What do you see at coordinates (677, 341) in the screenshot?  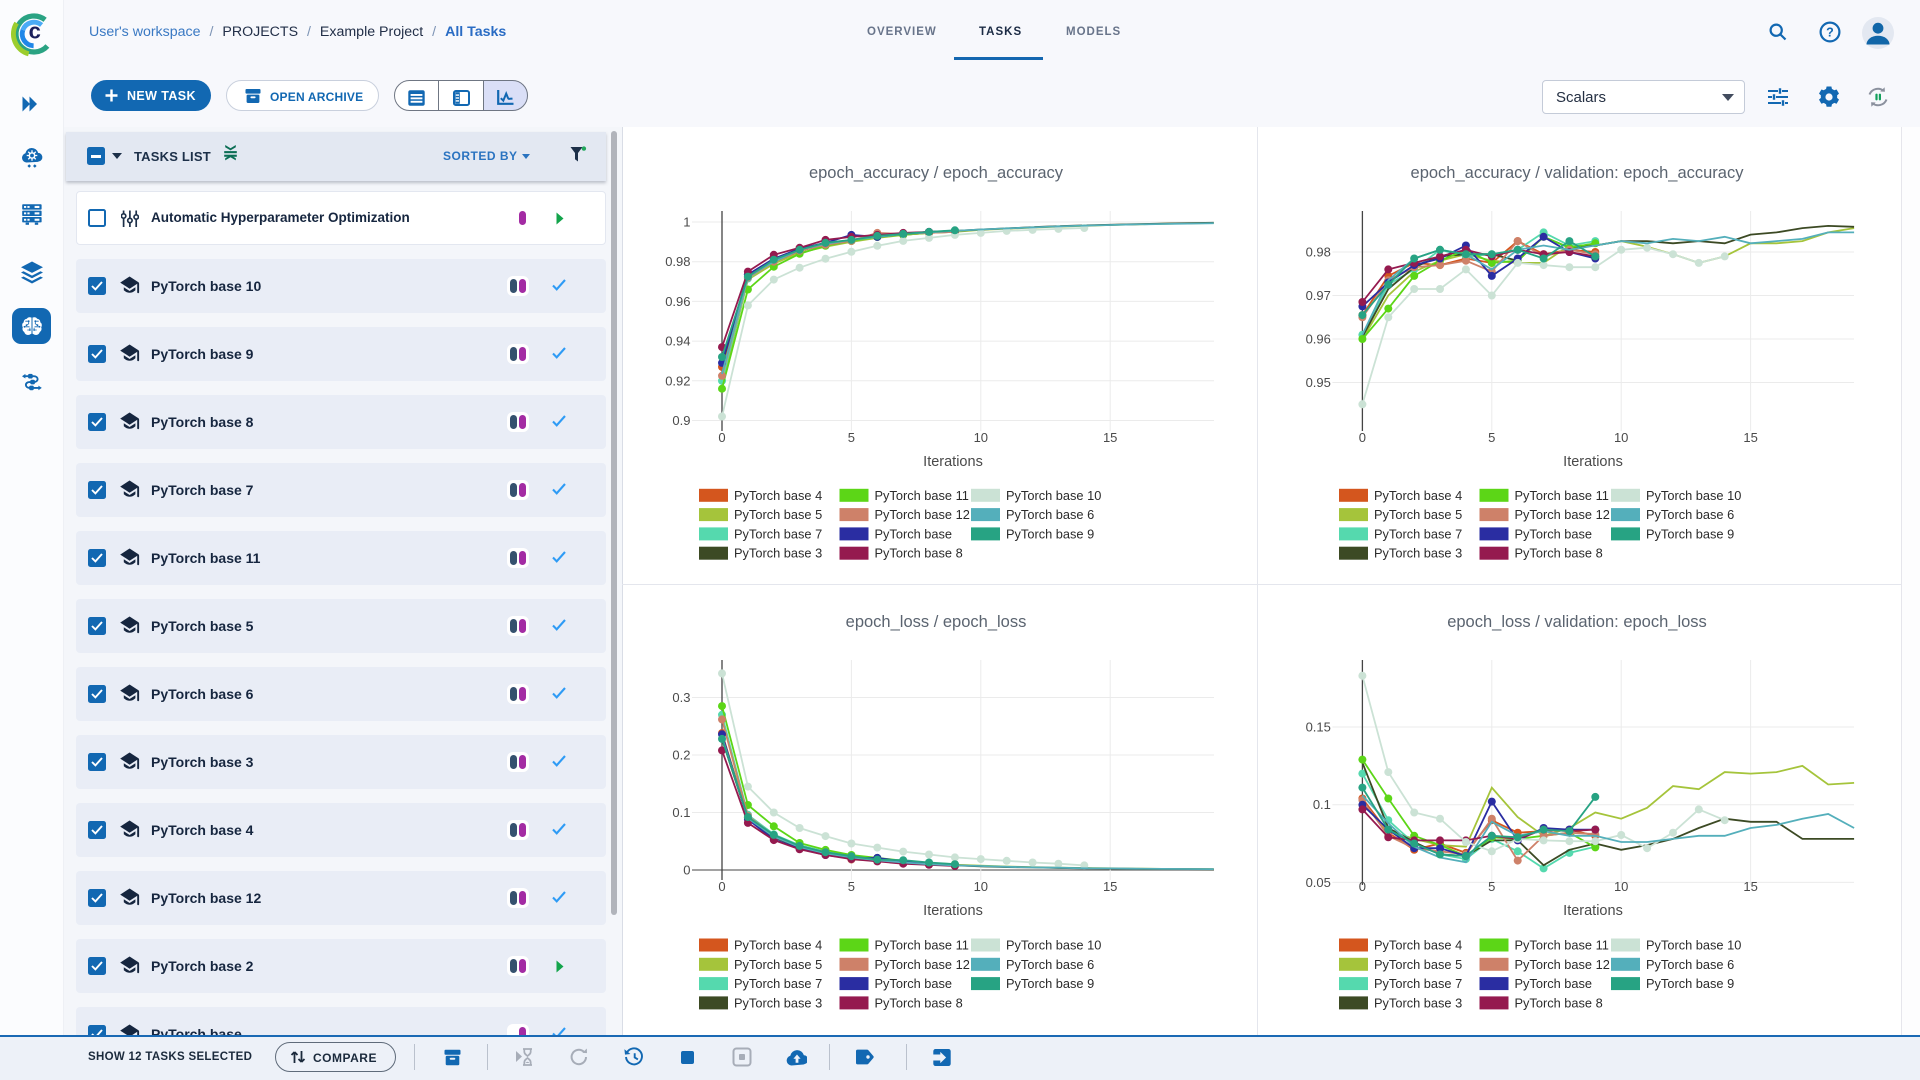 I see `svg-text: 0.94` at bounding box center [677, 341].